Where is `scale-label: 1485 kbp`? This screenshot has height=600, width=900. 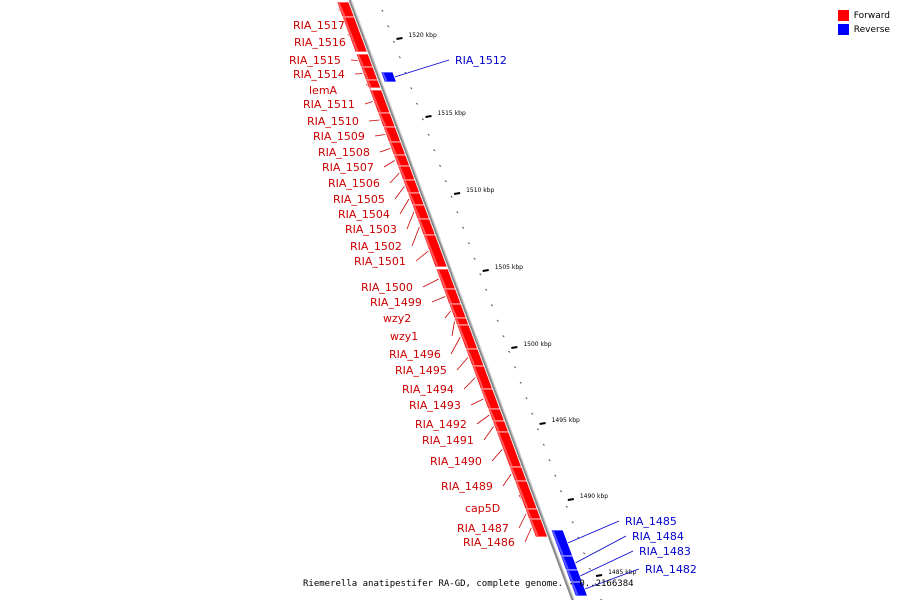 scale-label: 1485 kbp is located at coordinates (622, 572).